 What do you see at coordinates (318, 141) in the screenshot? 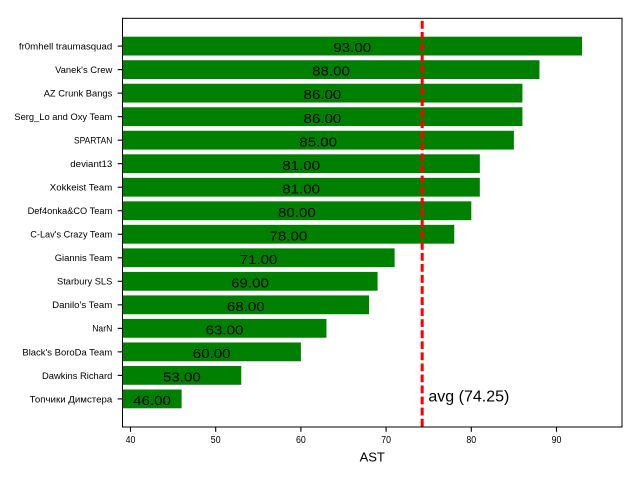
I see `svg-text: 85.00` at bounding box center [318, 141].